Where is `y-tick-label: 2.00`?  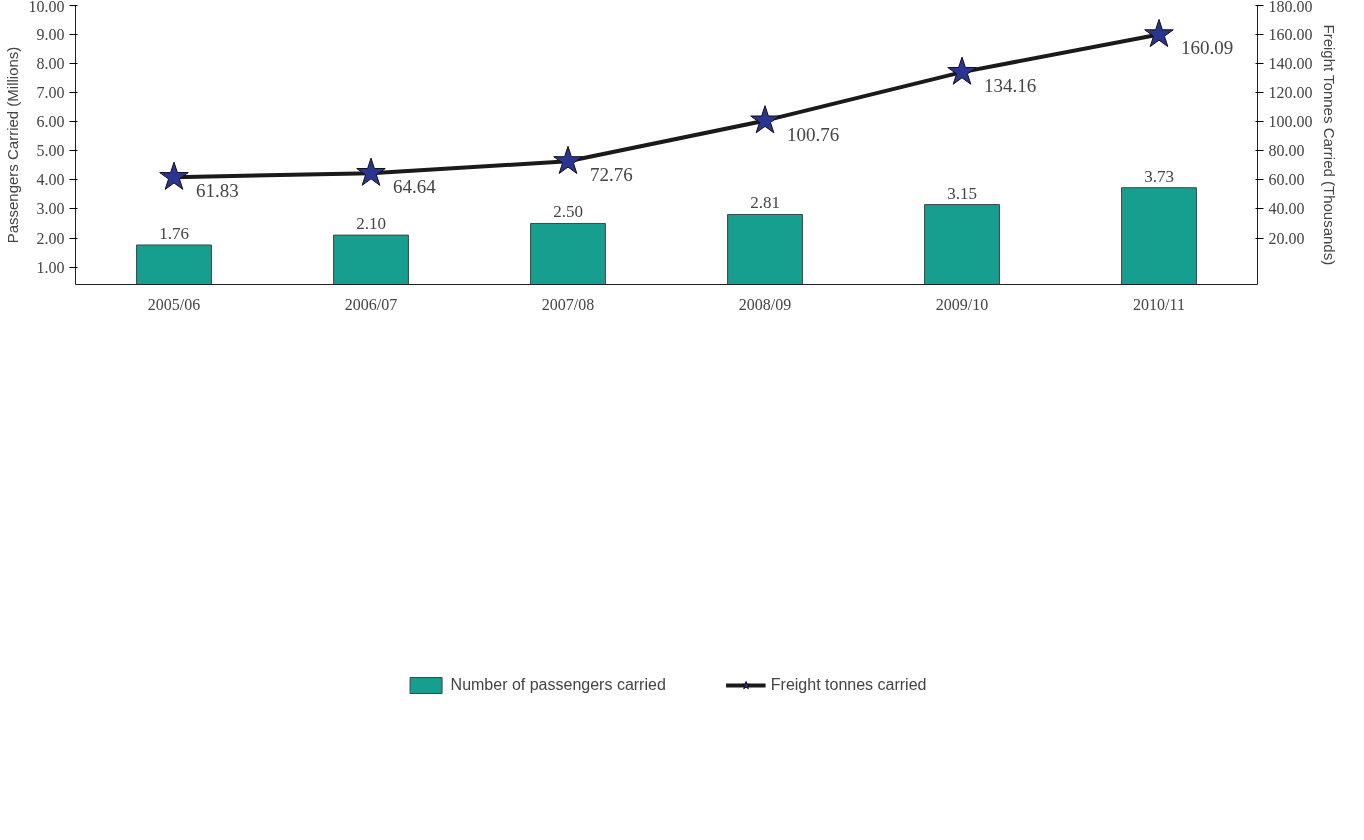
y-tick-label: 2.00 is located at coordinates (50, 238).